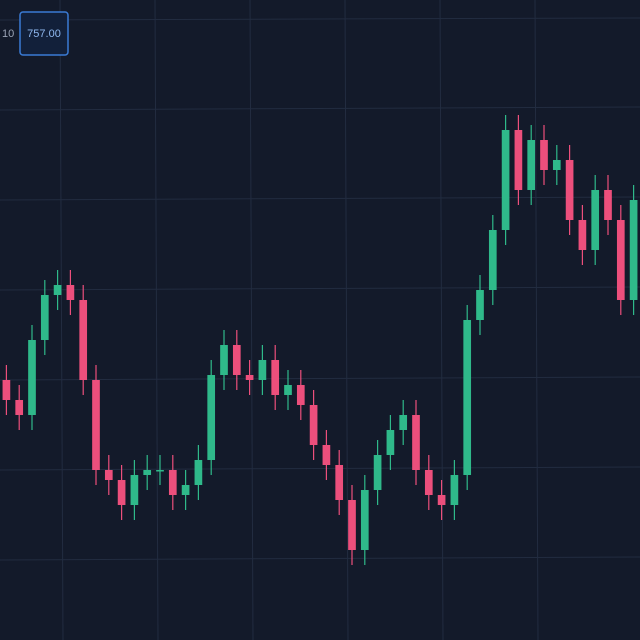 The width and height of the screenshot is (640, 640). I want to click on price-label: 757.00, so click(44, 34).